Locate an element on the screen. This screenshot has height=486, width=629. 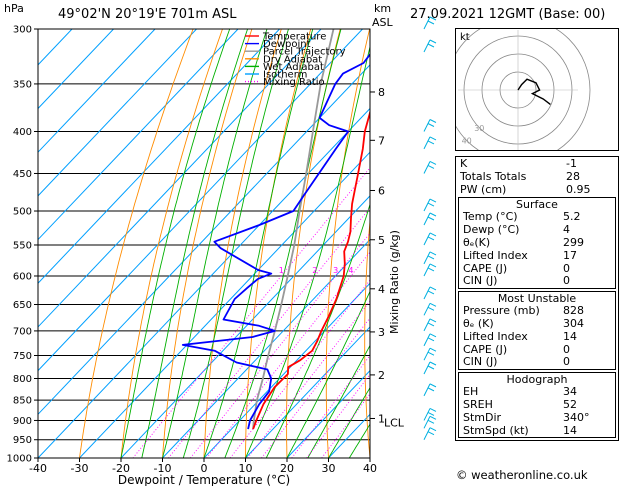
table-row: CAPE (J) 0 is located at coordinates (537, 268).